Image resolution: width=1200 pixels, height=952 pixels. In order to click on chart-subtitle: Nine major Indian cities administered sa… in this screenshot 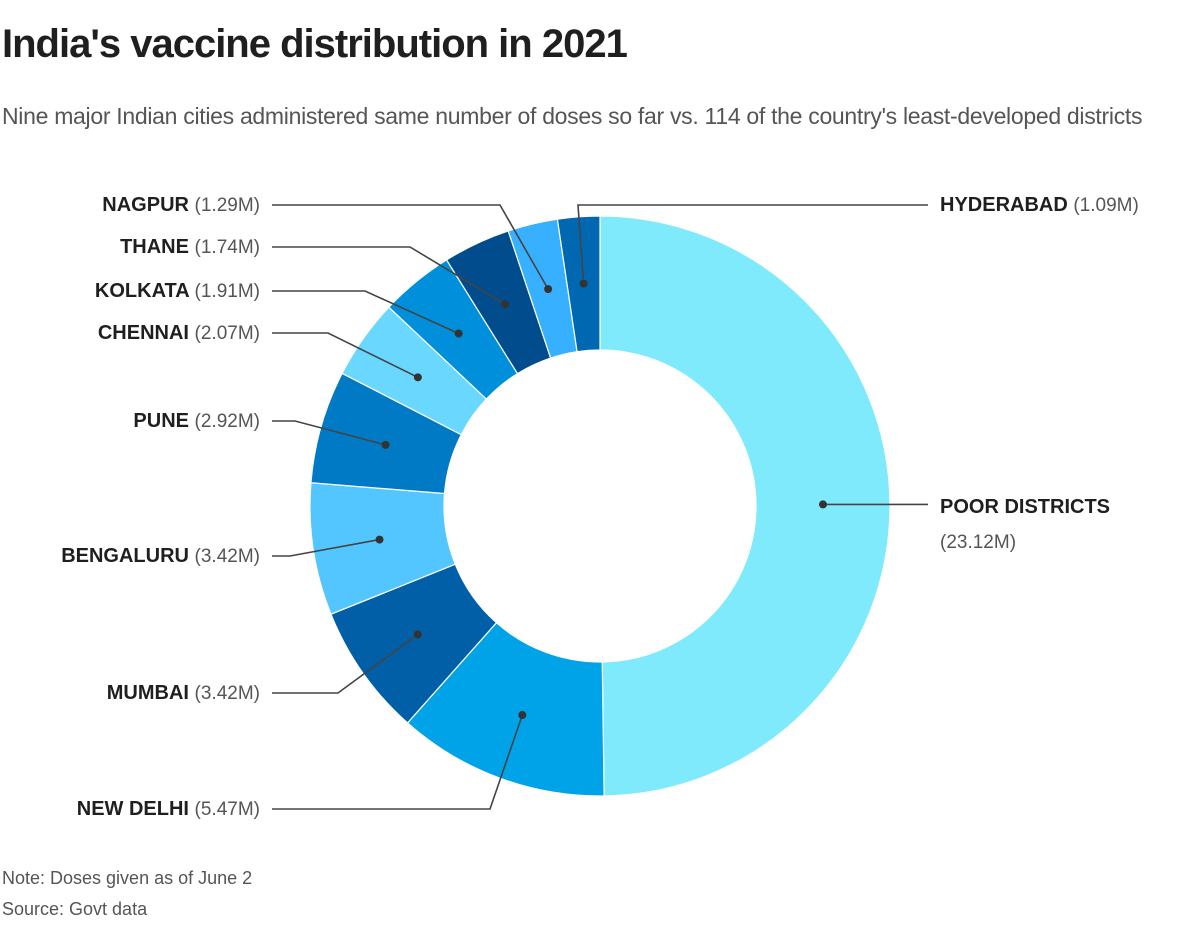, I will do `click(572, 116)`.